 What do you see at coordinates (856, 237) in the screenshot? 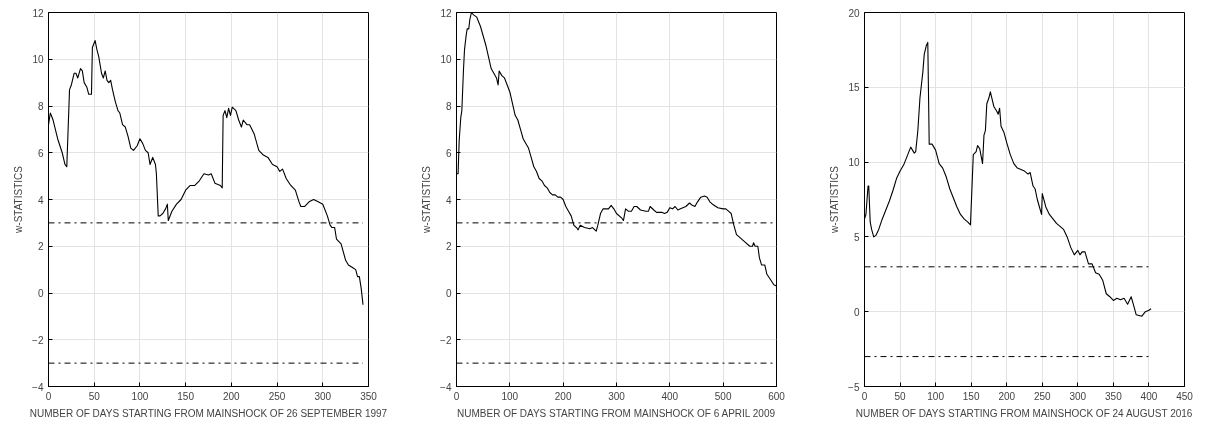
I see `y-tick-label: 5` at bounding box center [856, 237].